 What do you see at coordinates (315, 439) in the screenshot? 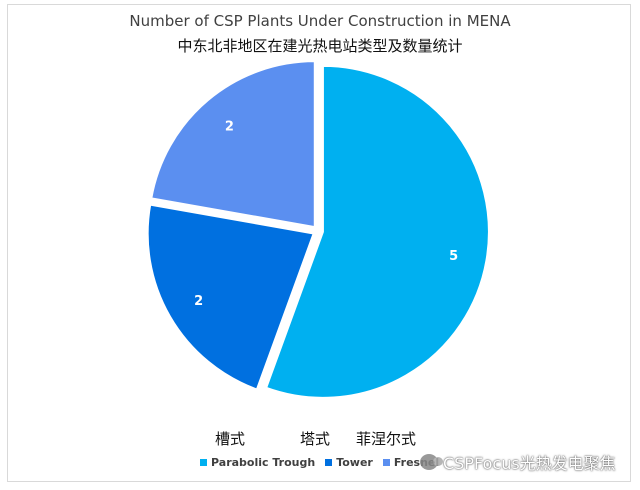
I see `legend-zh-tower: 塔式` at bounding box center [315, 439].